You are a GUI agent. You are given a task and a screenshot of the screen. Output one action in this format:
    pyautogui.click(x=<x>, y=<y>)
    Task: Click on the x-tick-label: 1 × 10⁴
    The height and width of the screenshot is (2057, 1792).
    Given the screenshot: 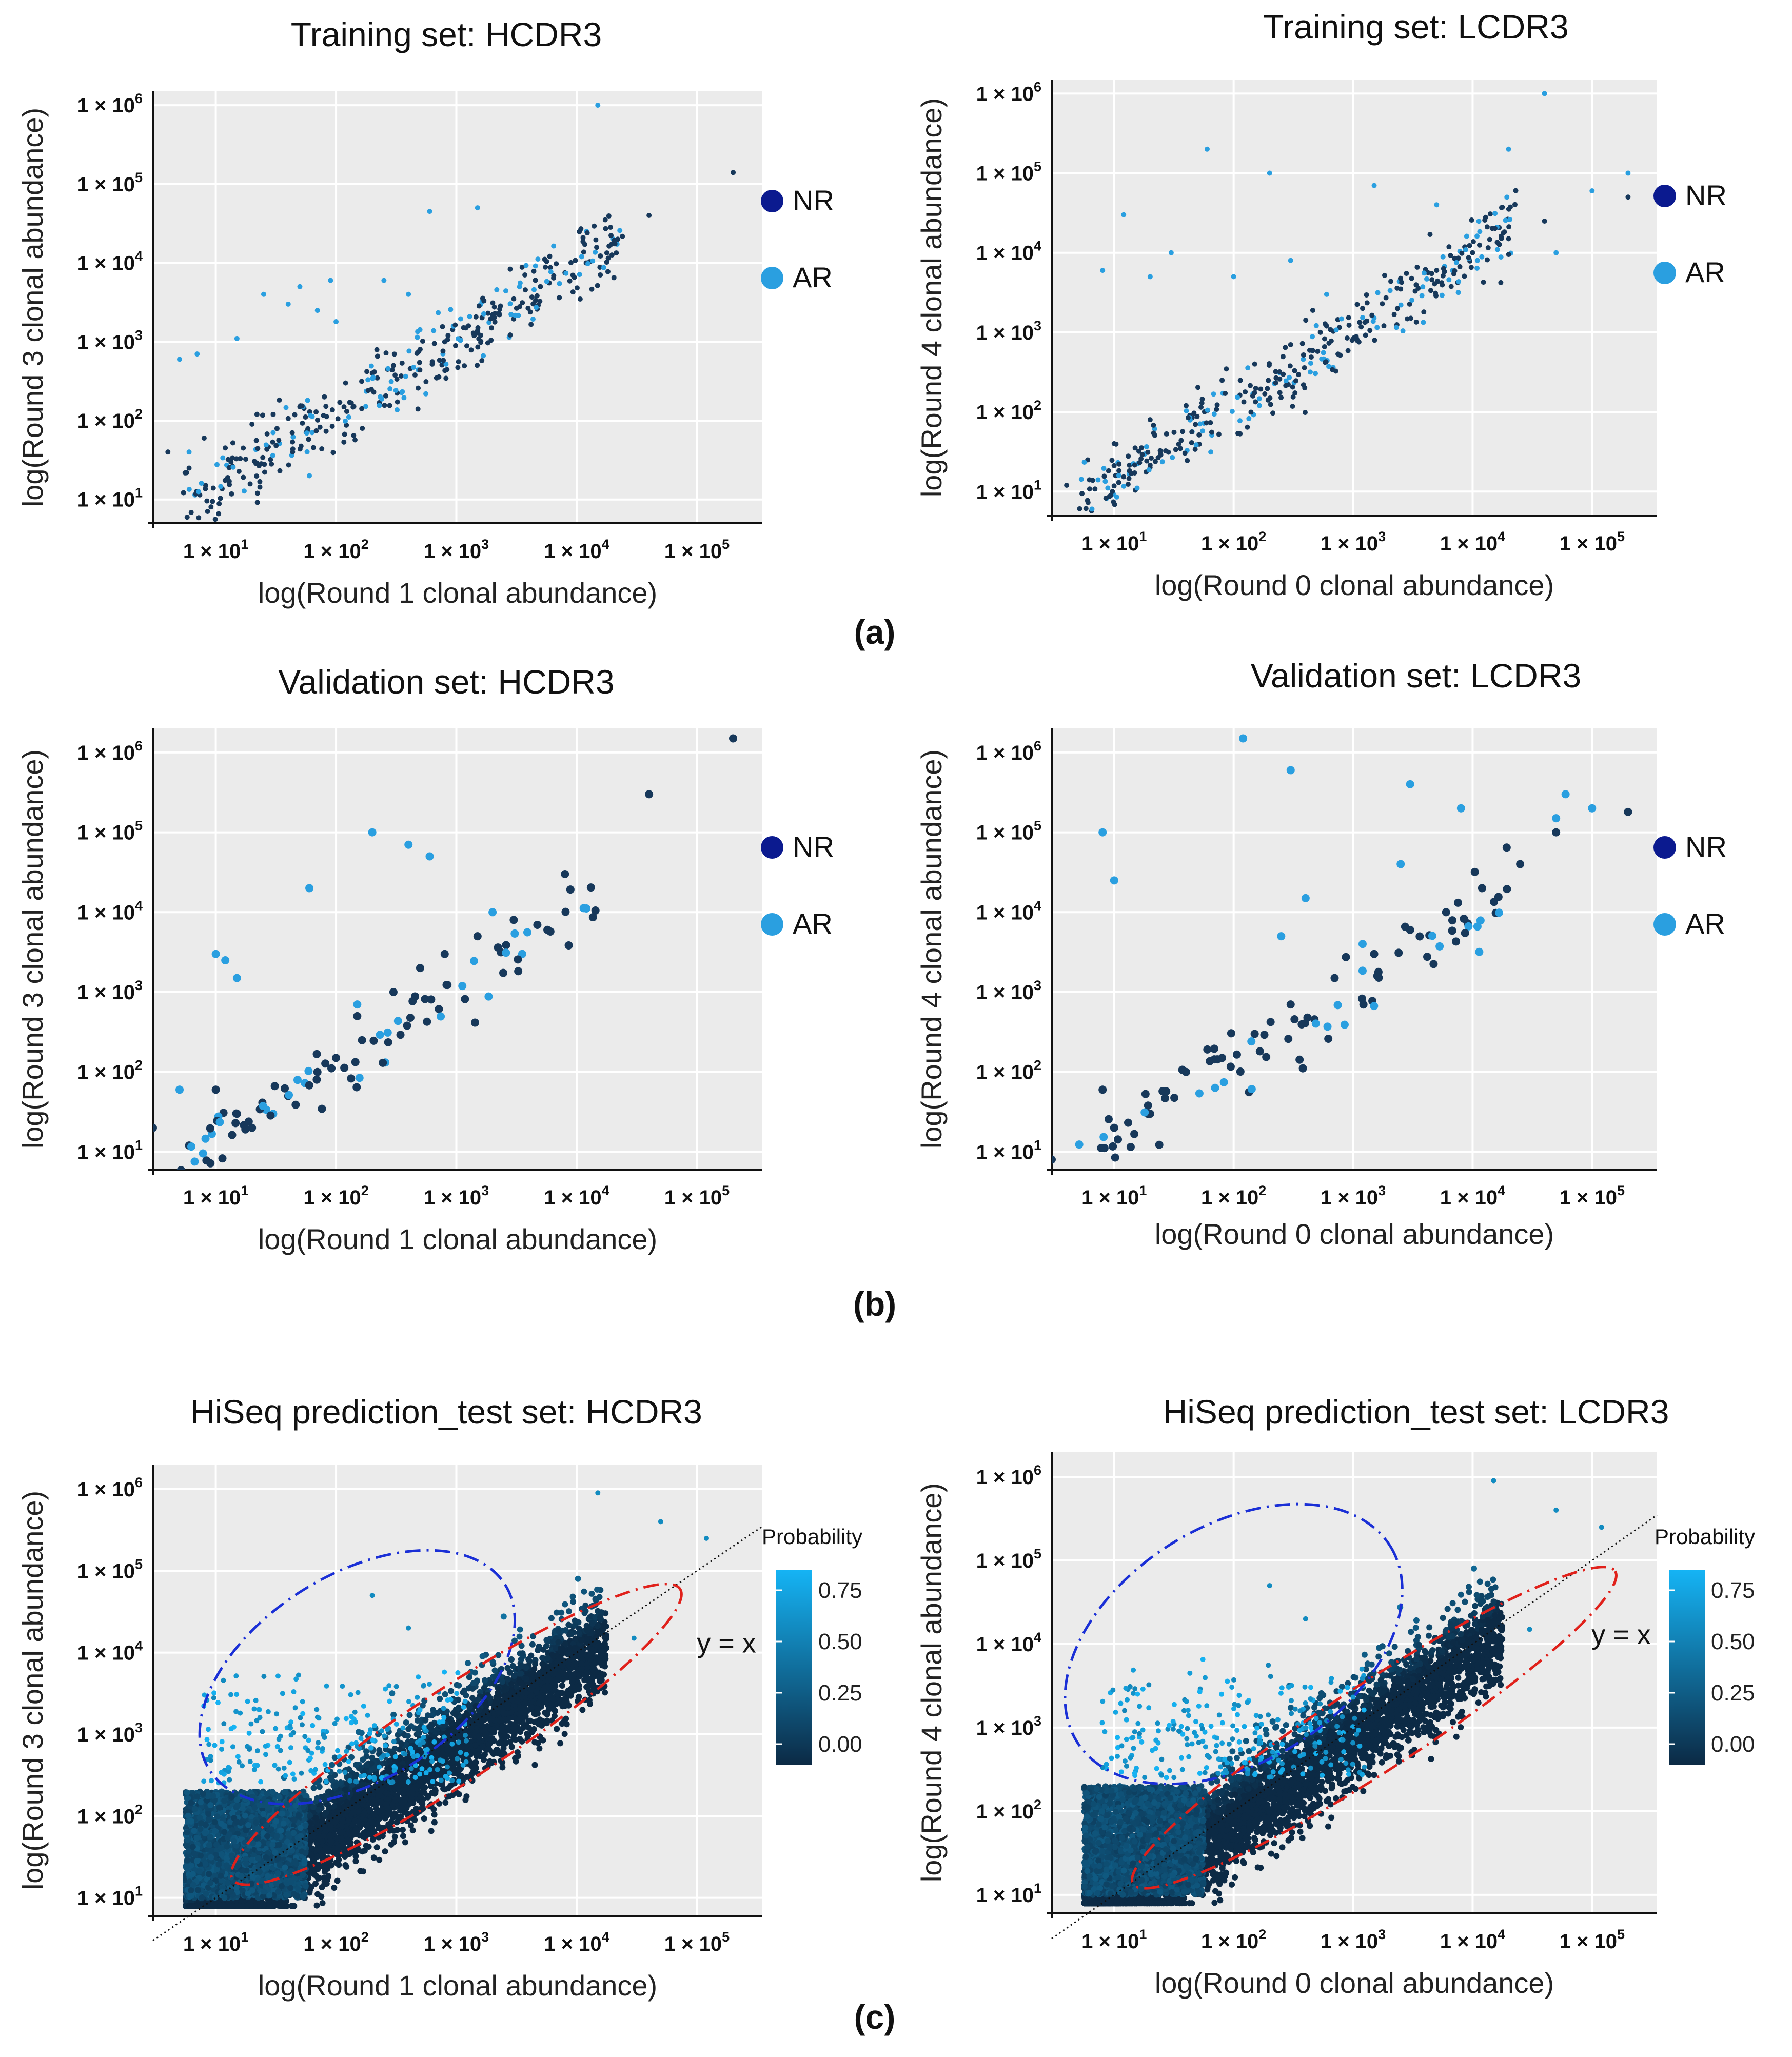 What is the action you would take?
    pyautogui.click(x=576, y=1196)
    